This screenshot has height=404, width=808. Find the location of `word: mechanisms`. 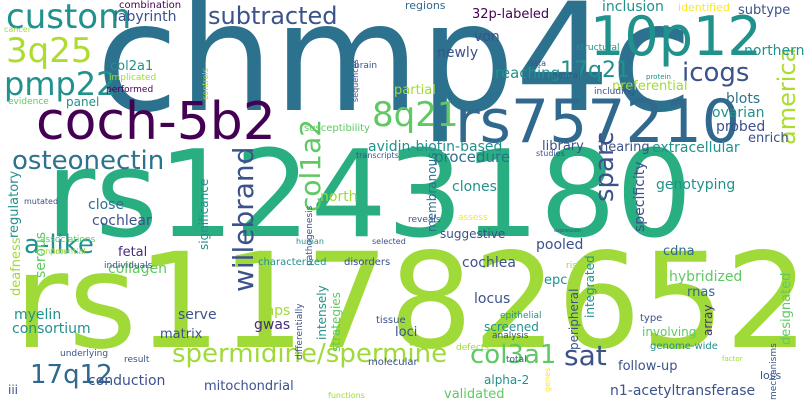

word: mechanisms is located at coordinates (774, 371).